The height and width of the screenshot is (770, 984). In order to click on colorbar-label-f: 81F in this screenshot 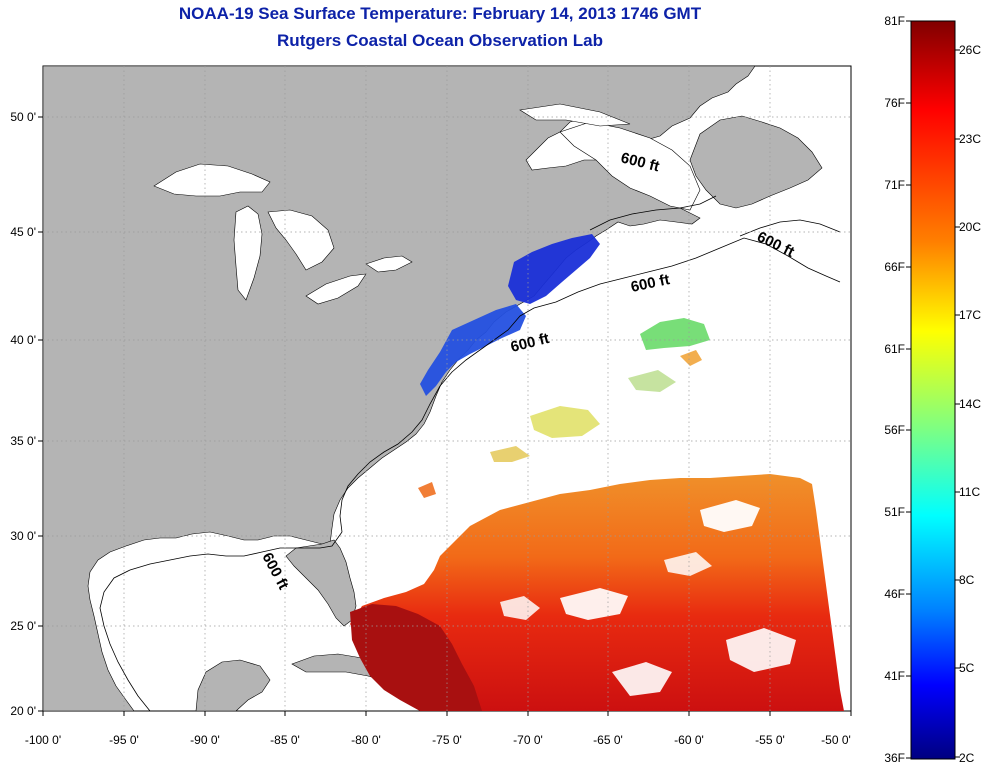, I will do `click(894, 21)`.